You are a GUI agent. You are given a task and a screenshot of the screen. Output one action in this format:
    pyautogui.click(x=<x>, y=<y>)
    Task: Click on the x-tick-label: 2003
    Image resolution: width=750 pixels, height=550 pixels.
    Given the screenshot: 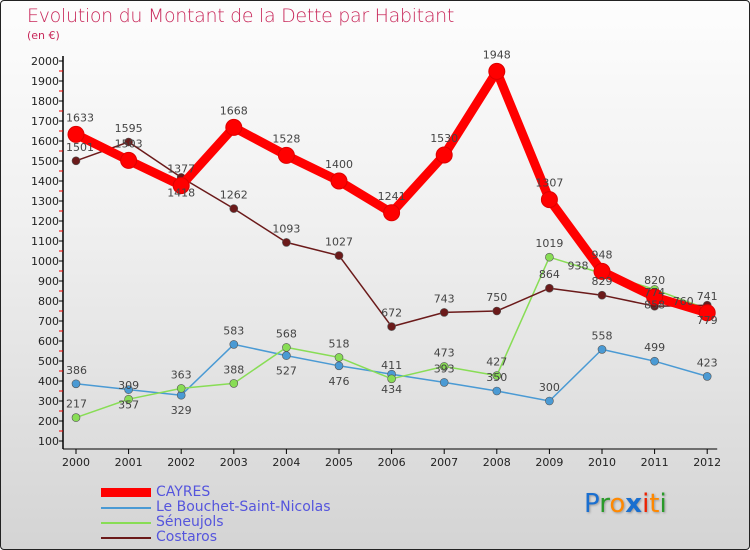 What is the action you would take?
    pyautogui.click(x=234, y=462)
    